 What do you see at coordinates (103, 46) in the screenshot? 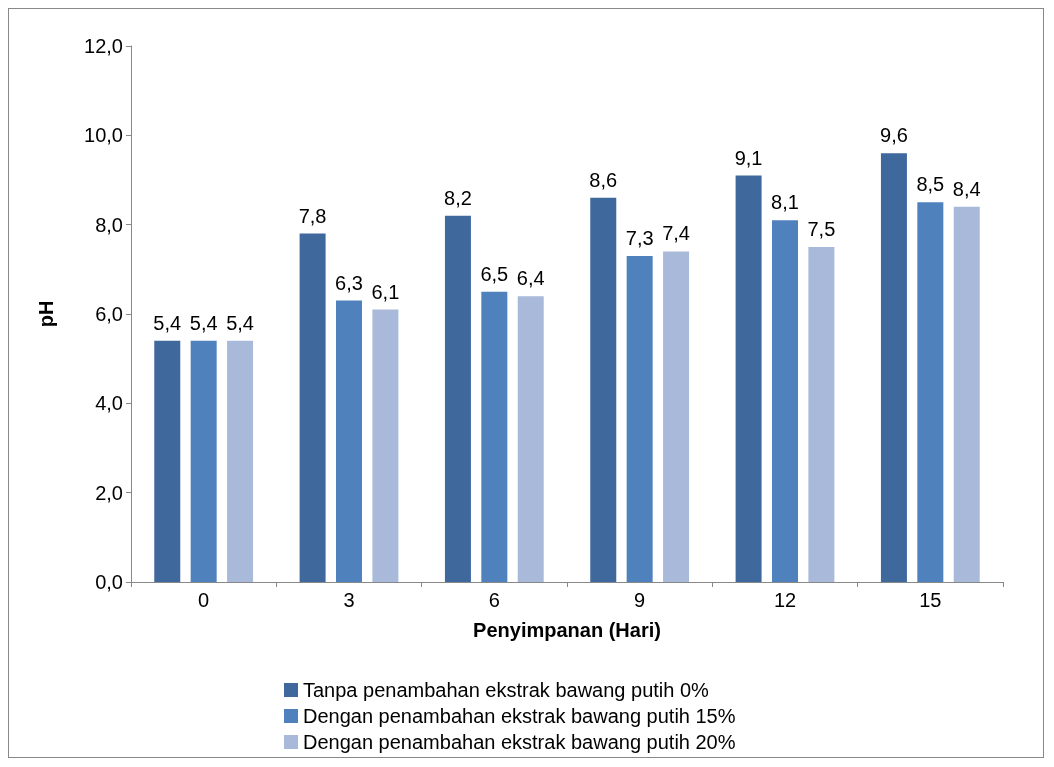
I see `y-tick-label: 12,0` at bounding box center [103, 46].